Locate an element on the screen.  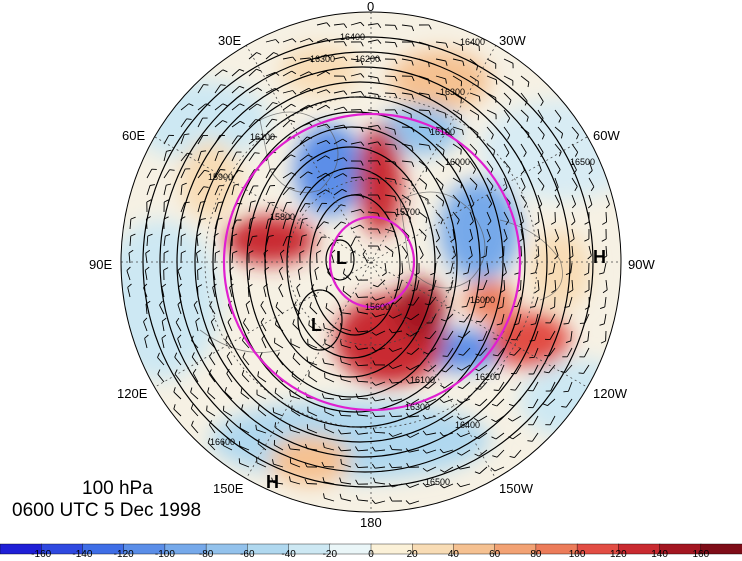
colorbar-tick-label: 0 is located at coordinates (371, 554).